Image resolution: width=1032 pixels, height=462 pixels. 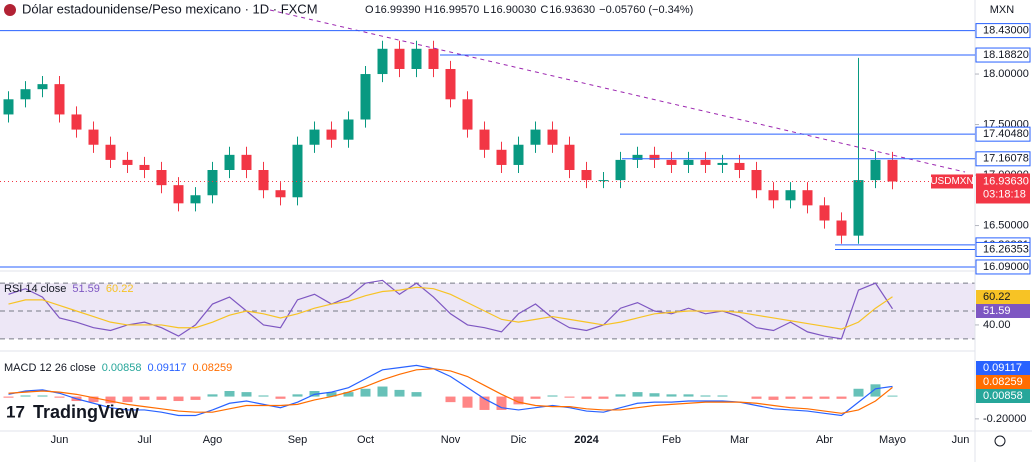 I want to click on ohlc-key: H, so click(x=428, y=10).